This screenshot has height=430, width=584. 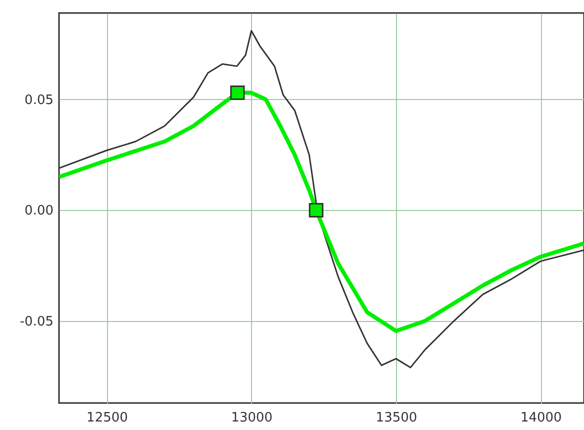 I want to click on x-tick-label: 12500, so click(x=107, y=418).